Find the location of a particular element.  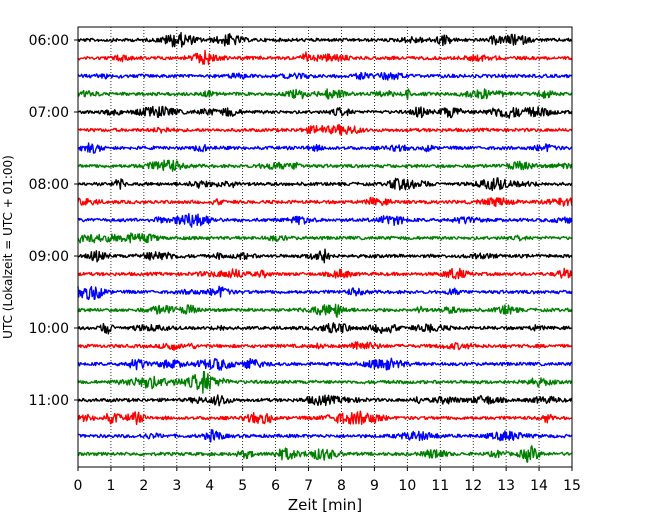

x-tick-label-12: 12 is located at coordinates (473, 486).